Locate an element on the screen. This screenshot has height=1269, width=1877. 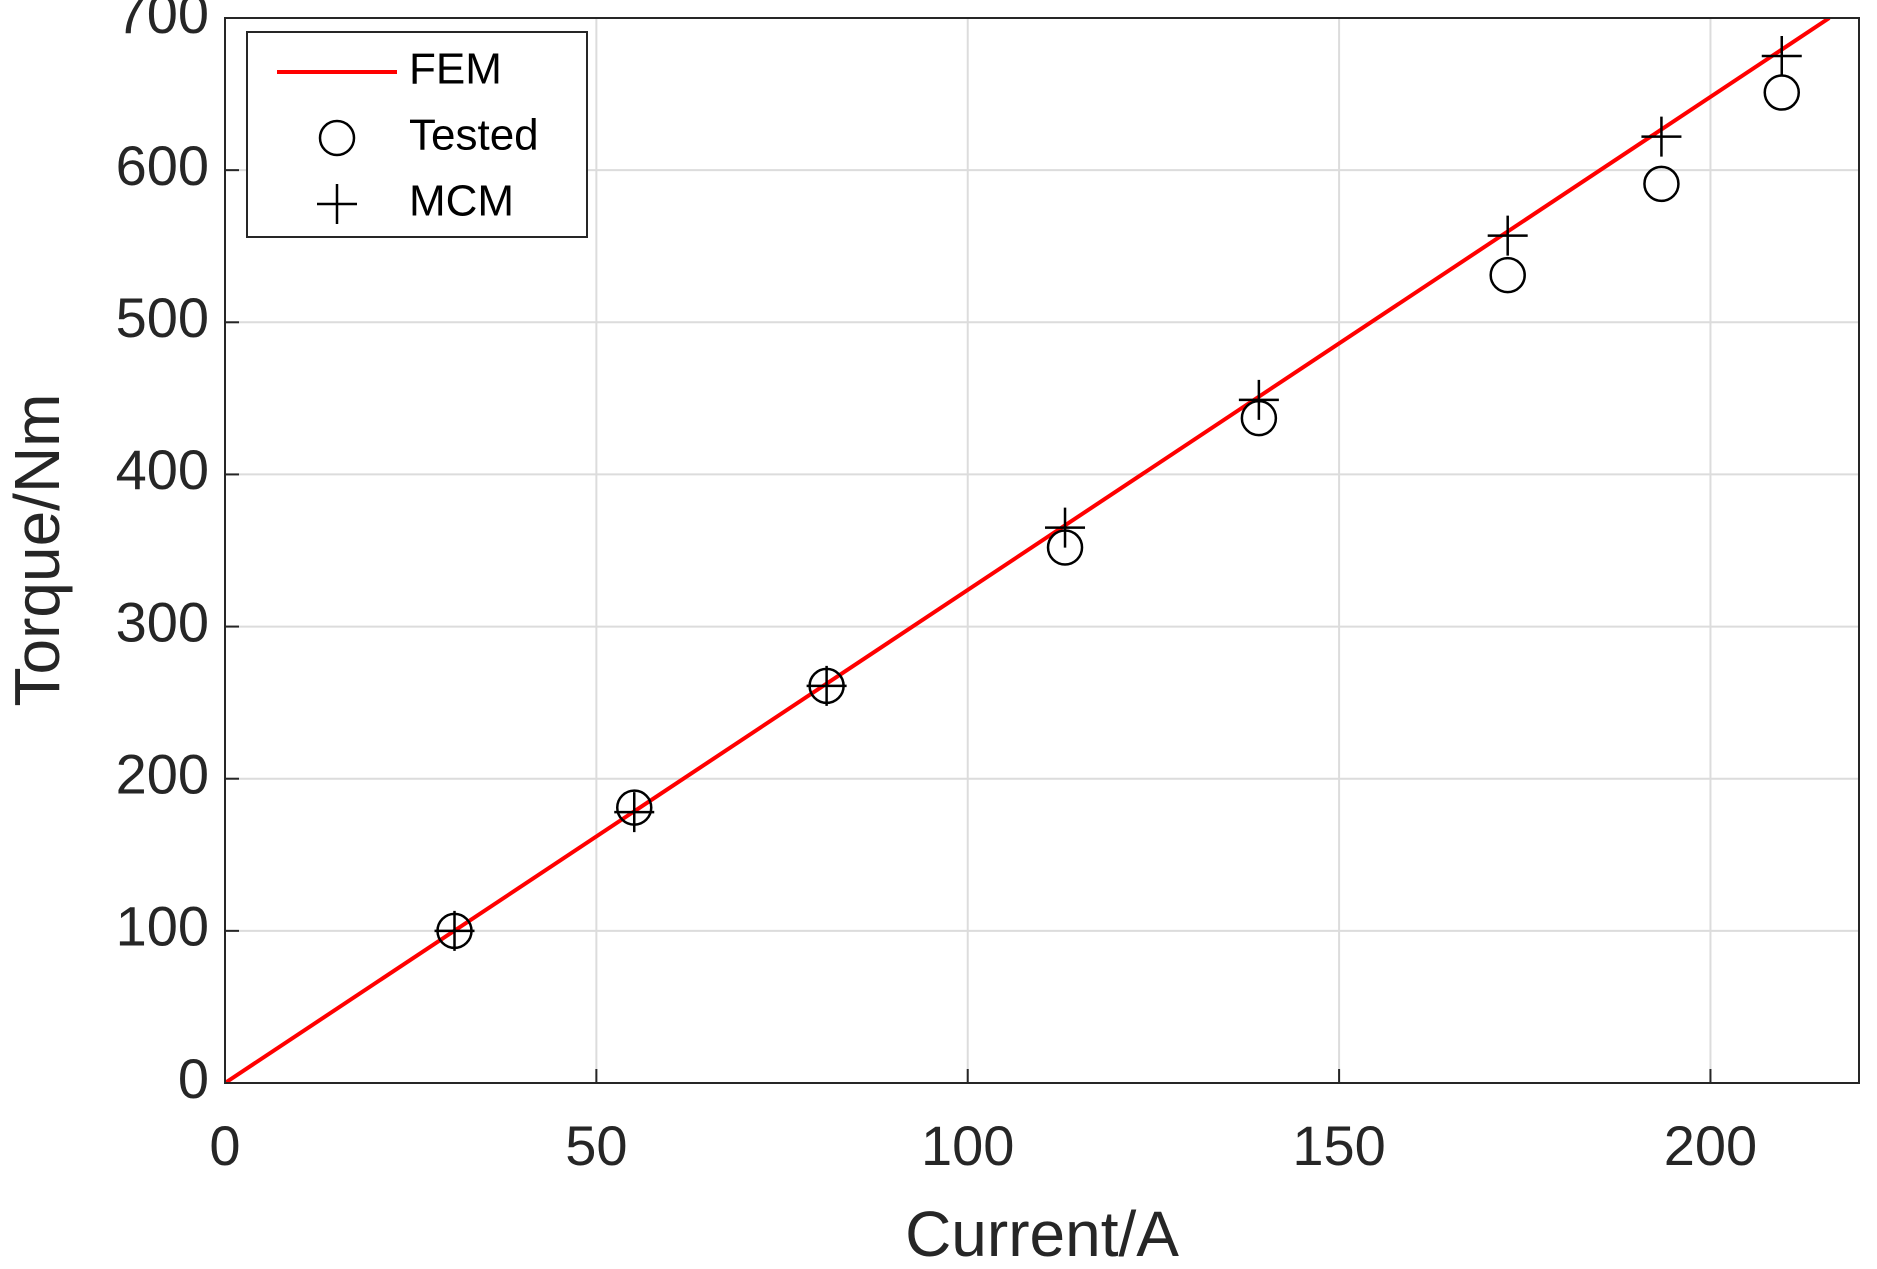
x-tick-label: 200 is located at coordinates (1710, 1145).